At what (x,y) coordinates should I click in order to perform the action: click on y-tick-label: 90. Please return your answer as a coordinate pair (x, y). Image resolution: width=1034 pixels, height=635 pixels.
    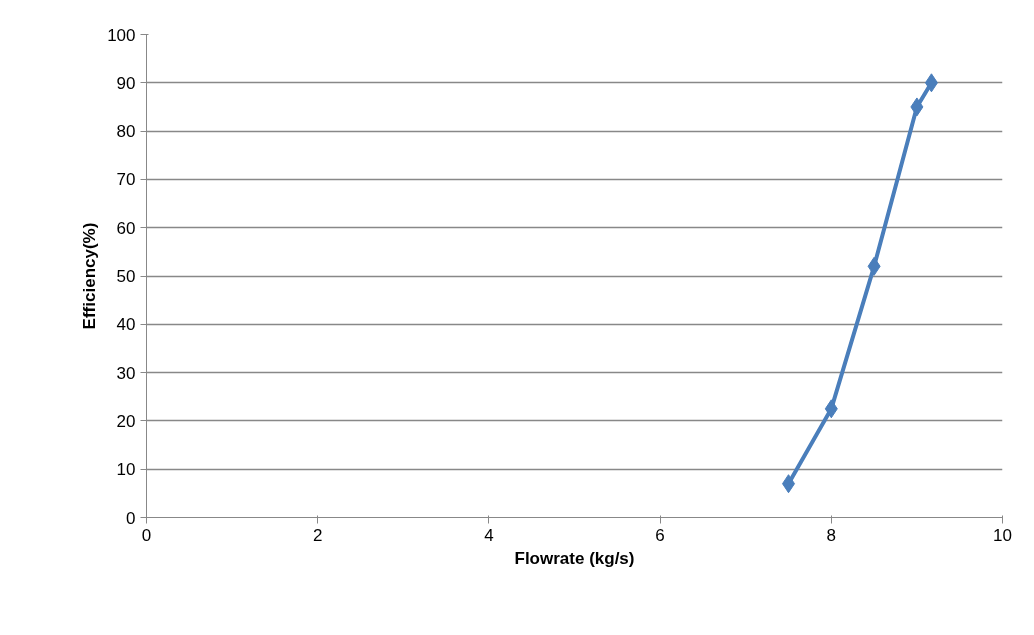
    Looking at the image, I should click on (126, 83).